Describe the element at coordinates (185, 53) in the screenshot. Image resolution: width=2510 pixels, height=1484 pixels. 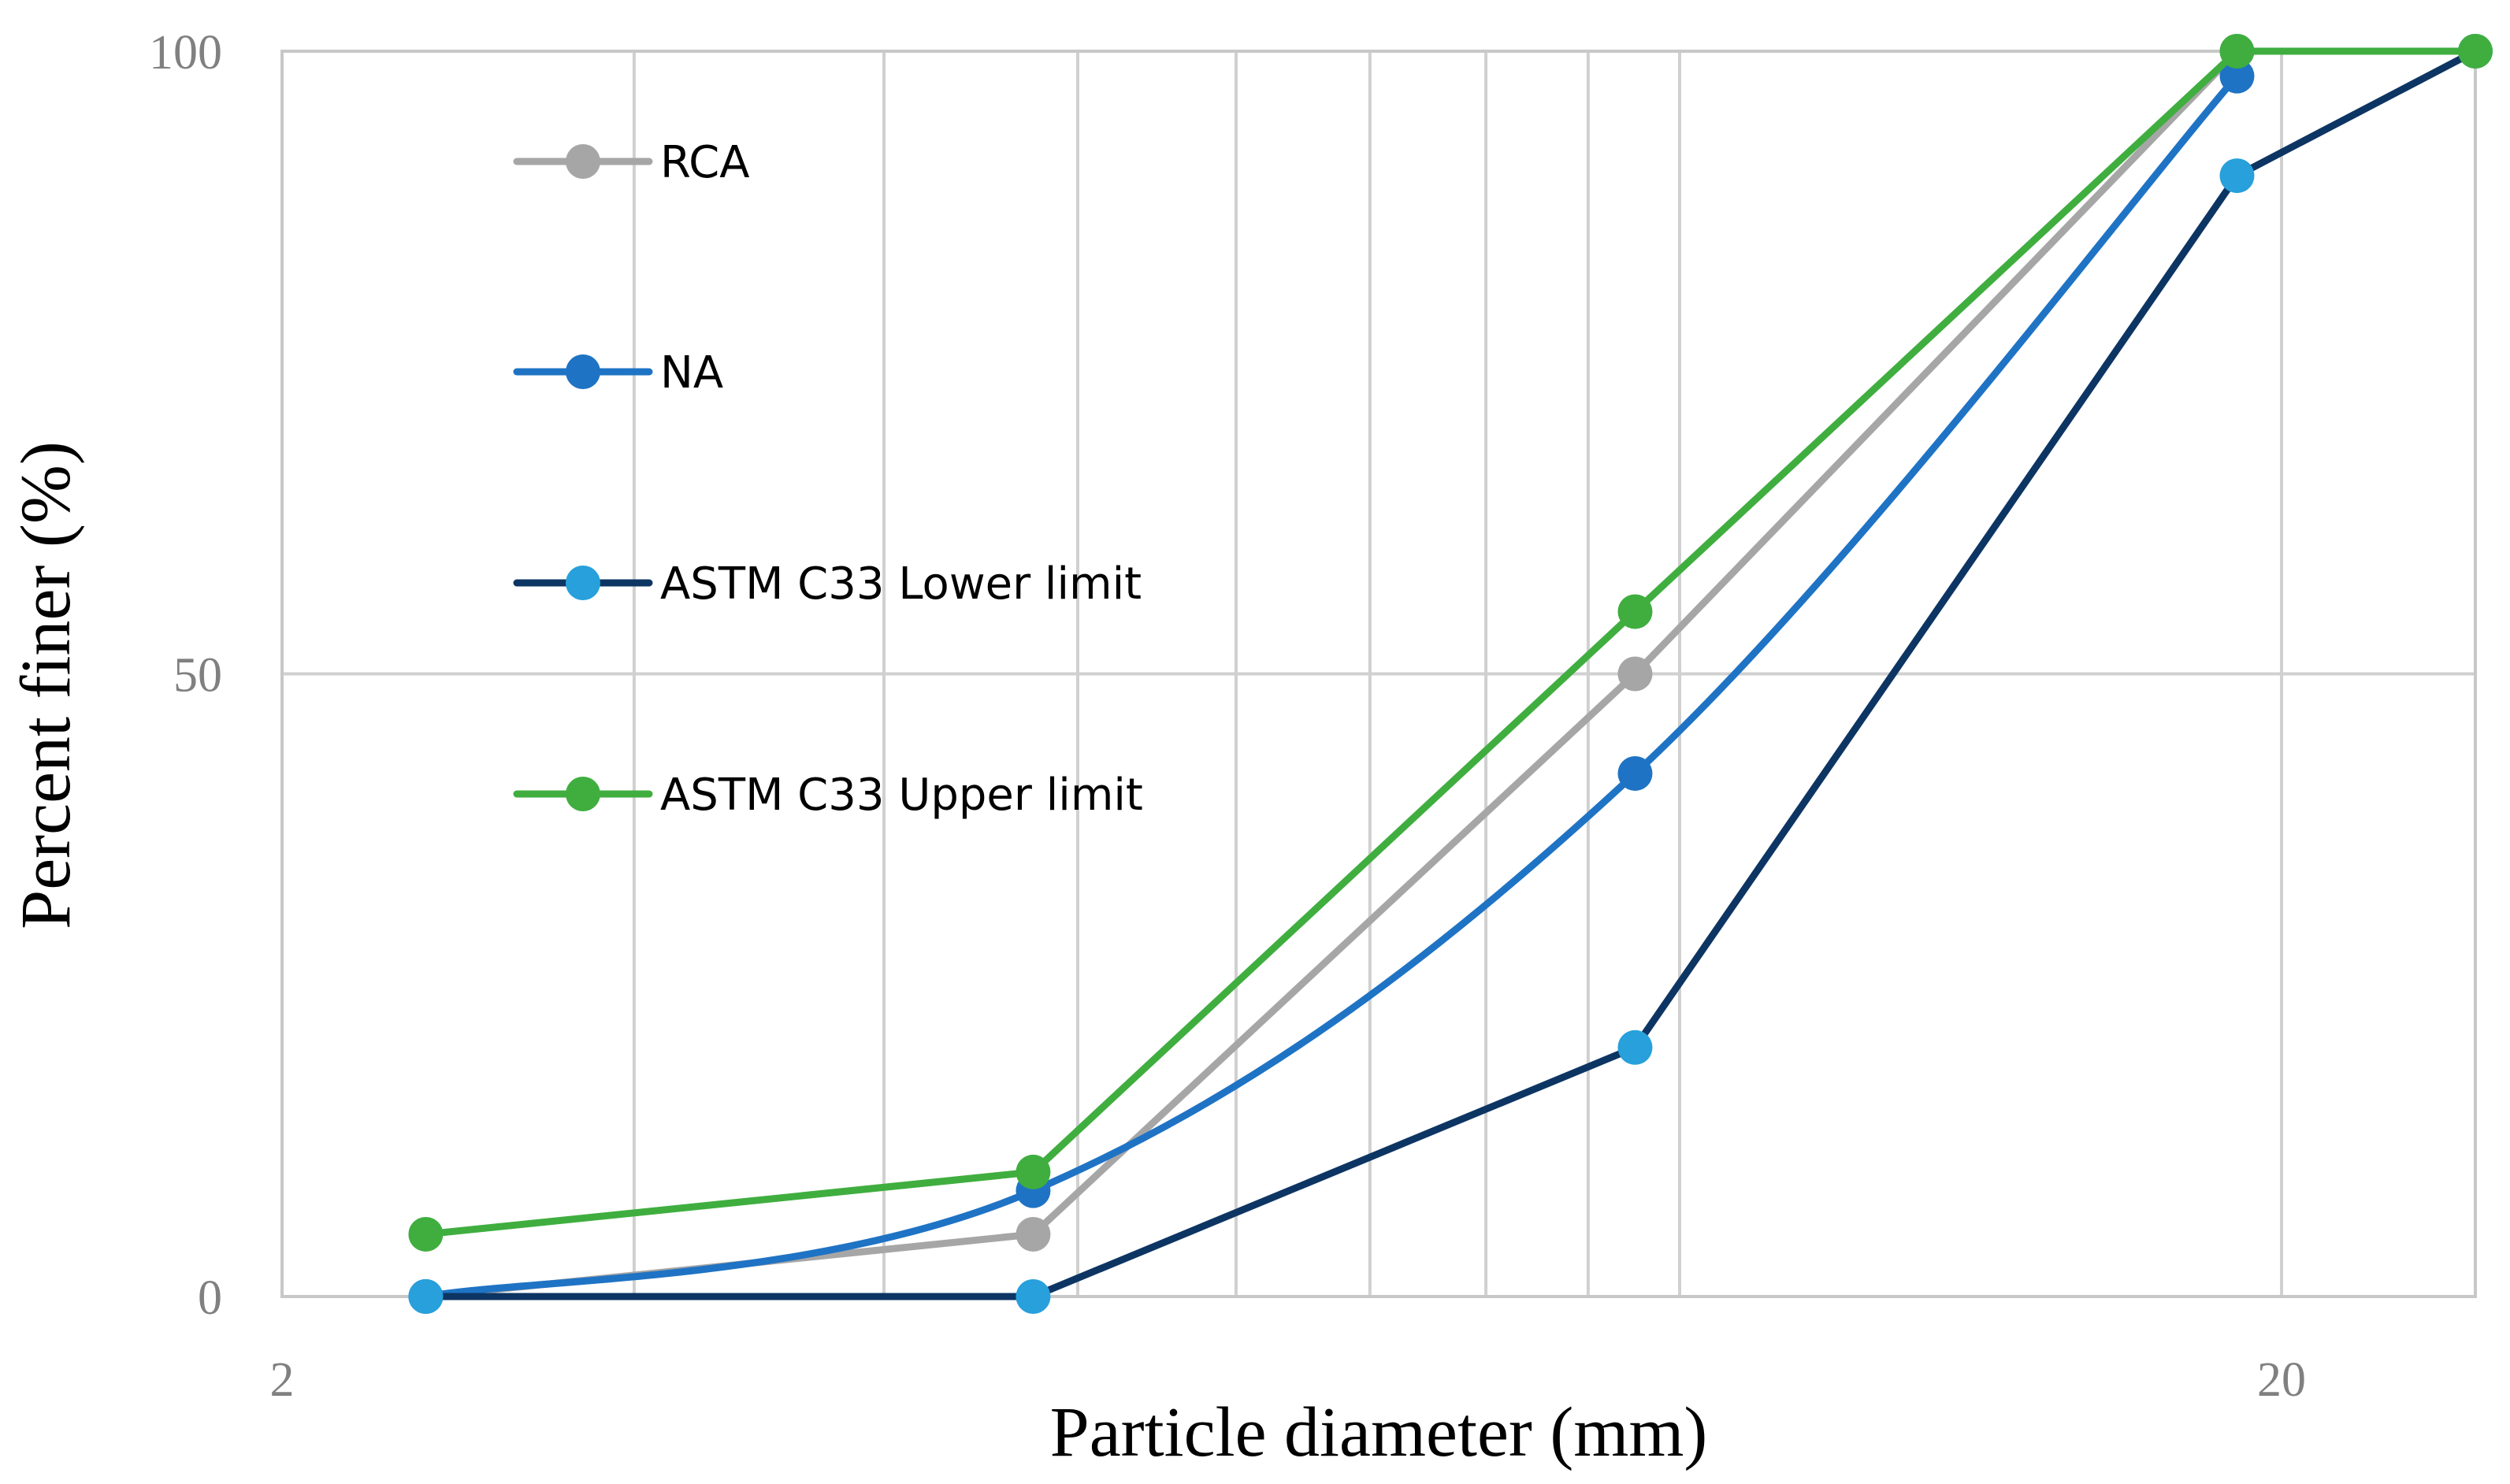
I see `y-tick-label: 100` at that location.